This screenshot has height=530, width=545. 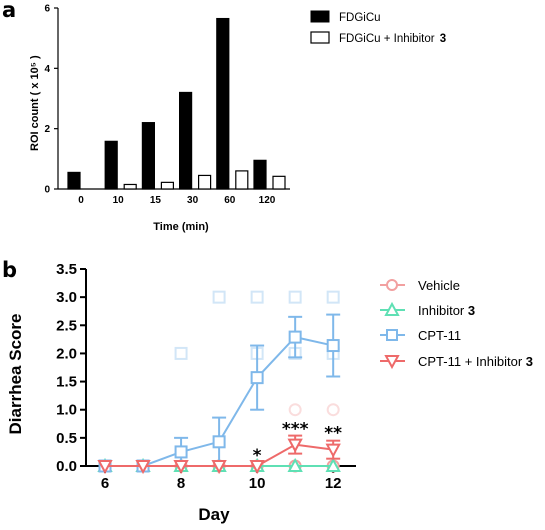 I want to click on y-tick-label-b: 2.0, so click(x=66, y=353).